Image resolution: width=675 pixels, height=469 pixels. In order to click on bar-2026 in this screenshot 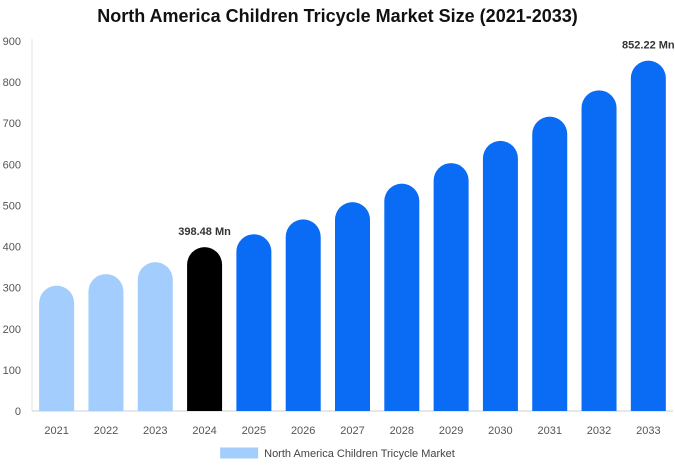, I will do `click(303, 315)`.